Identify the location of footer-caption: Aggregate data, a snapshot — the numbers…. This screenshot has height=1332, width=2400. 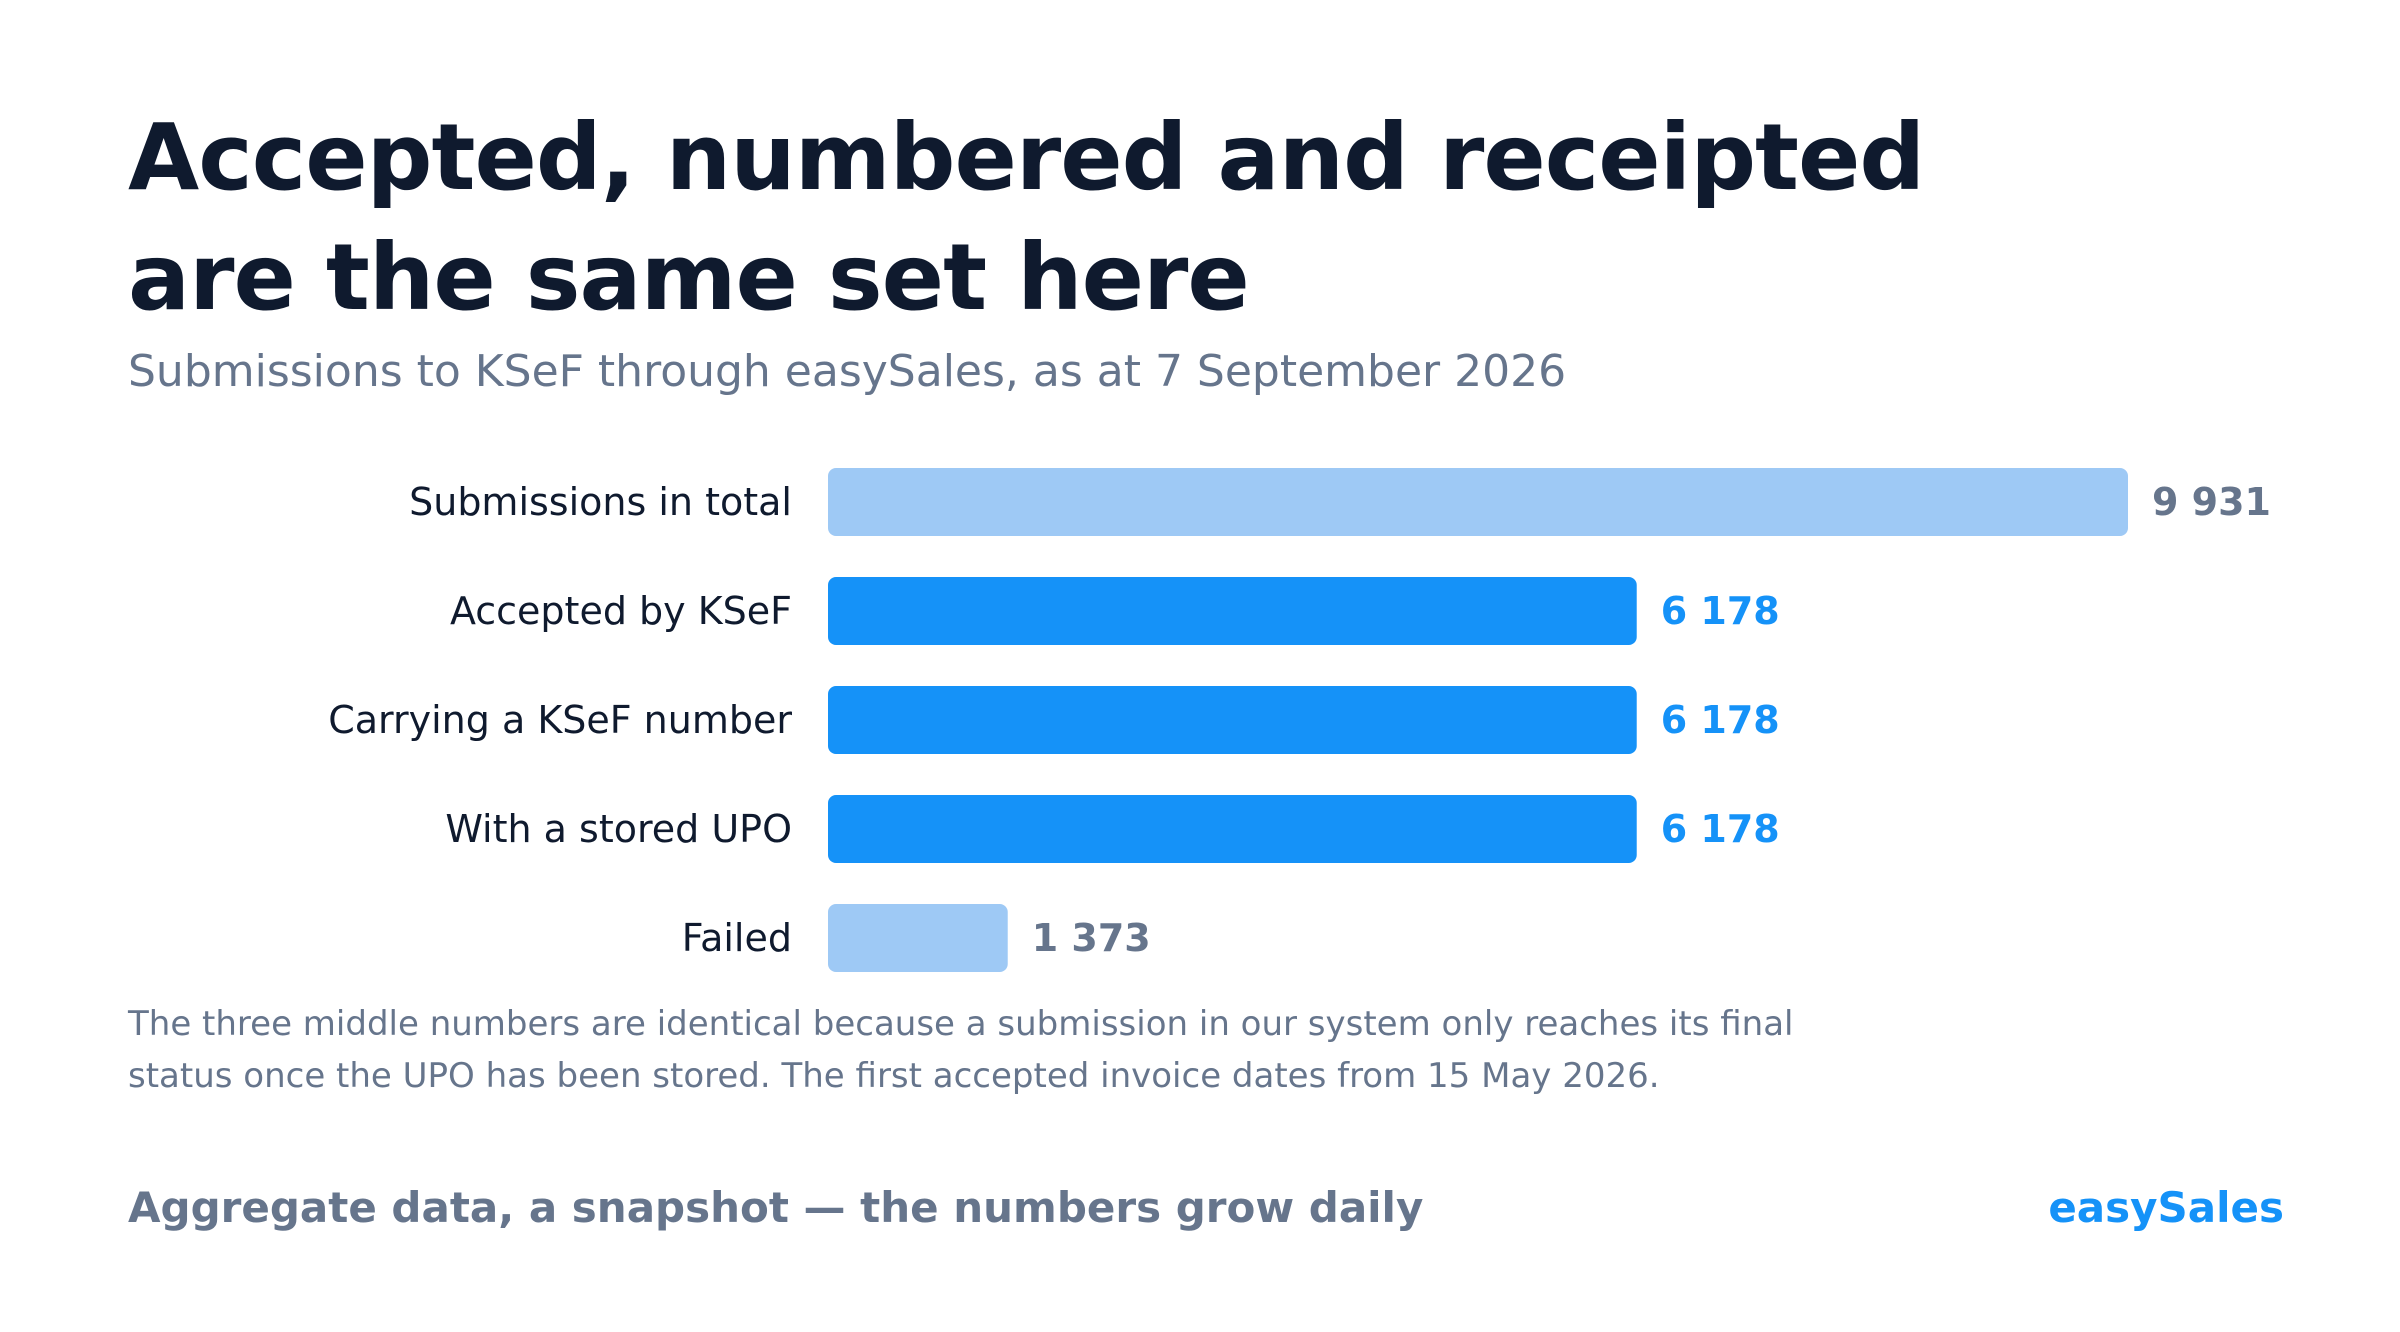
(776, 1207).